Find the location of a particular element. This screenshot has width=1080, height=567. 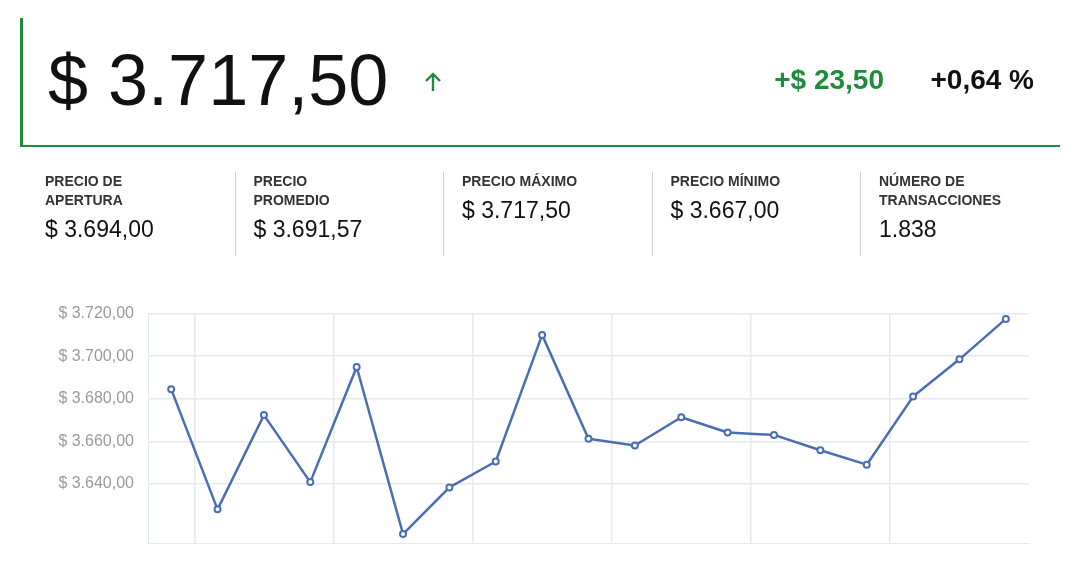

text: NÚMERO DE TRANSACCIONES is located at coordinates (941, 191).